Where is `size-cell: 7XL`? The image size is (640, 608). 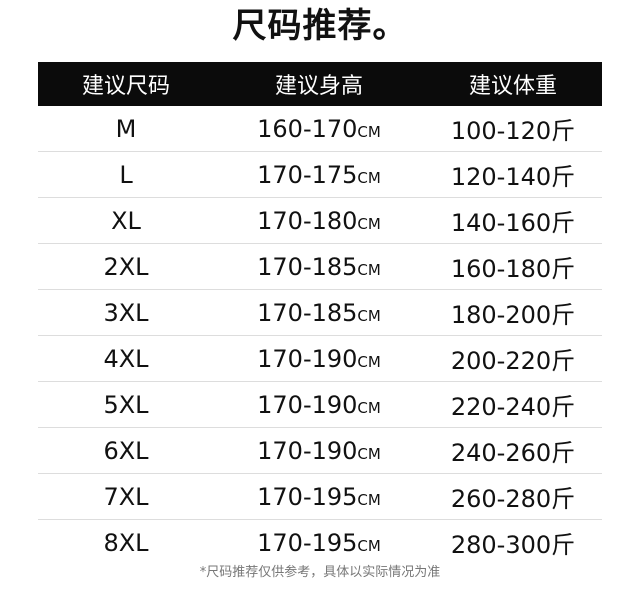
size-cell: 7XL is located at coordinates (126, 496).